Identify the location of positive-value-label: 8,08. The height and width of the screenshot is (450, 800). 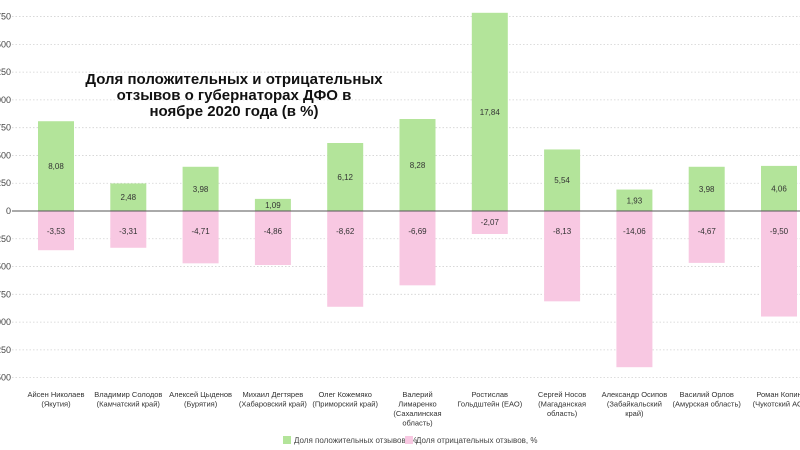
(56, 166).